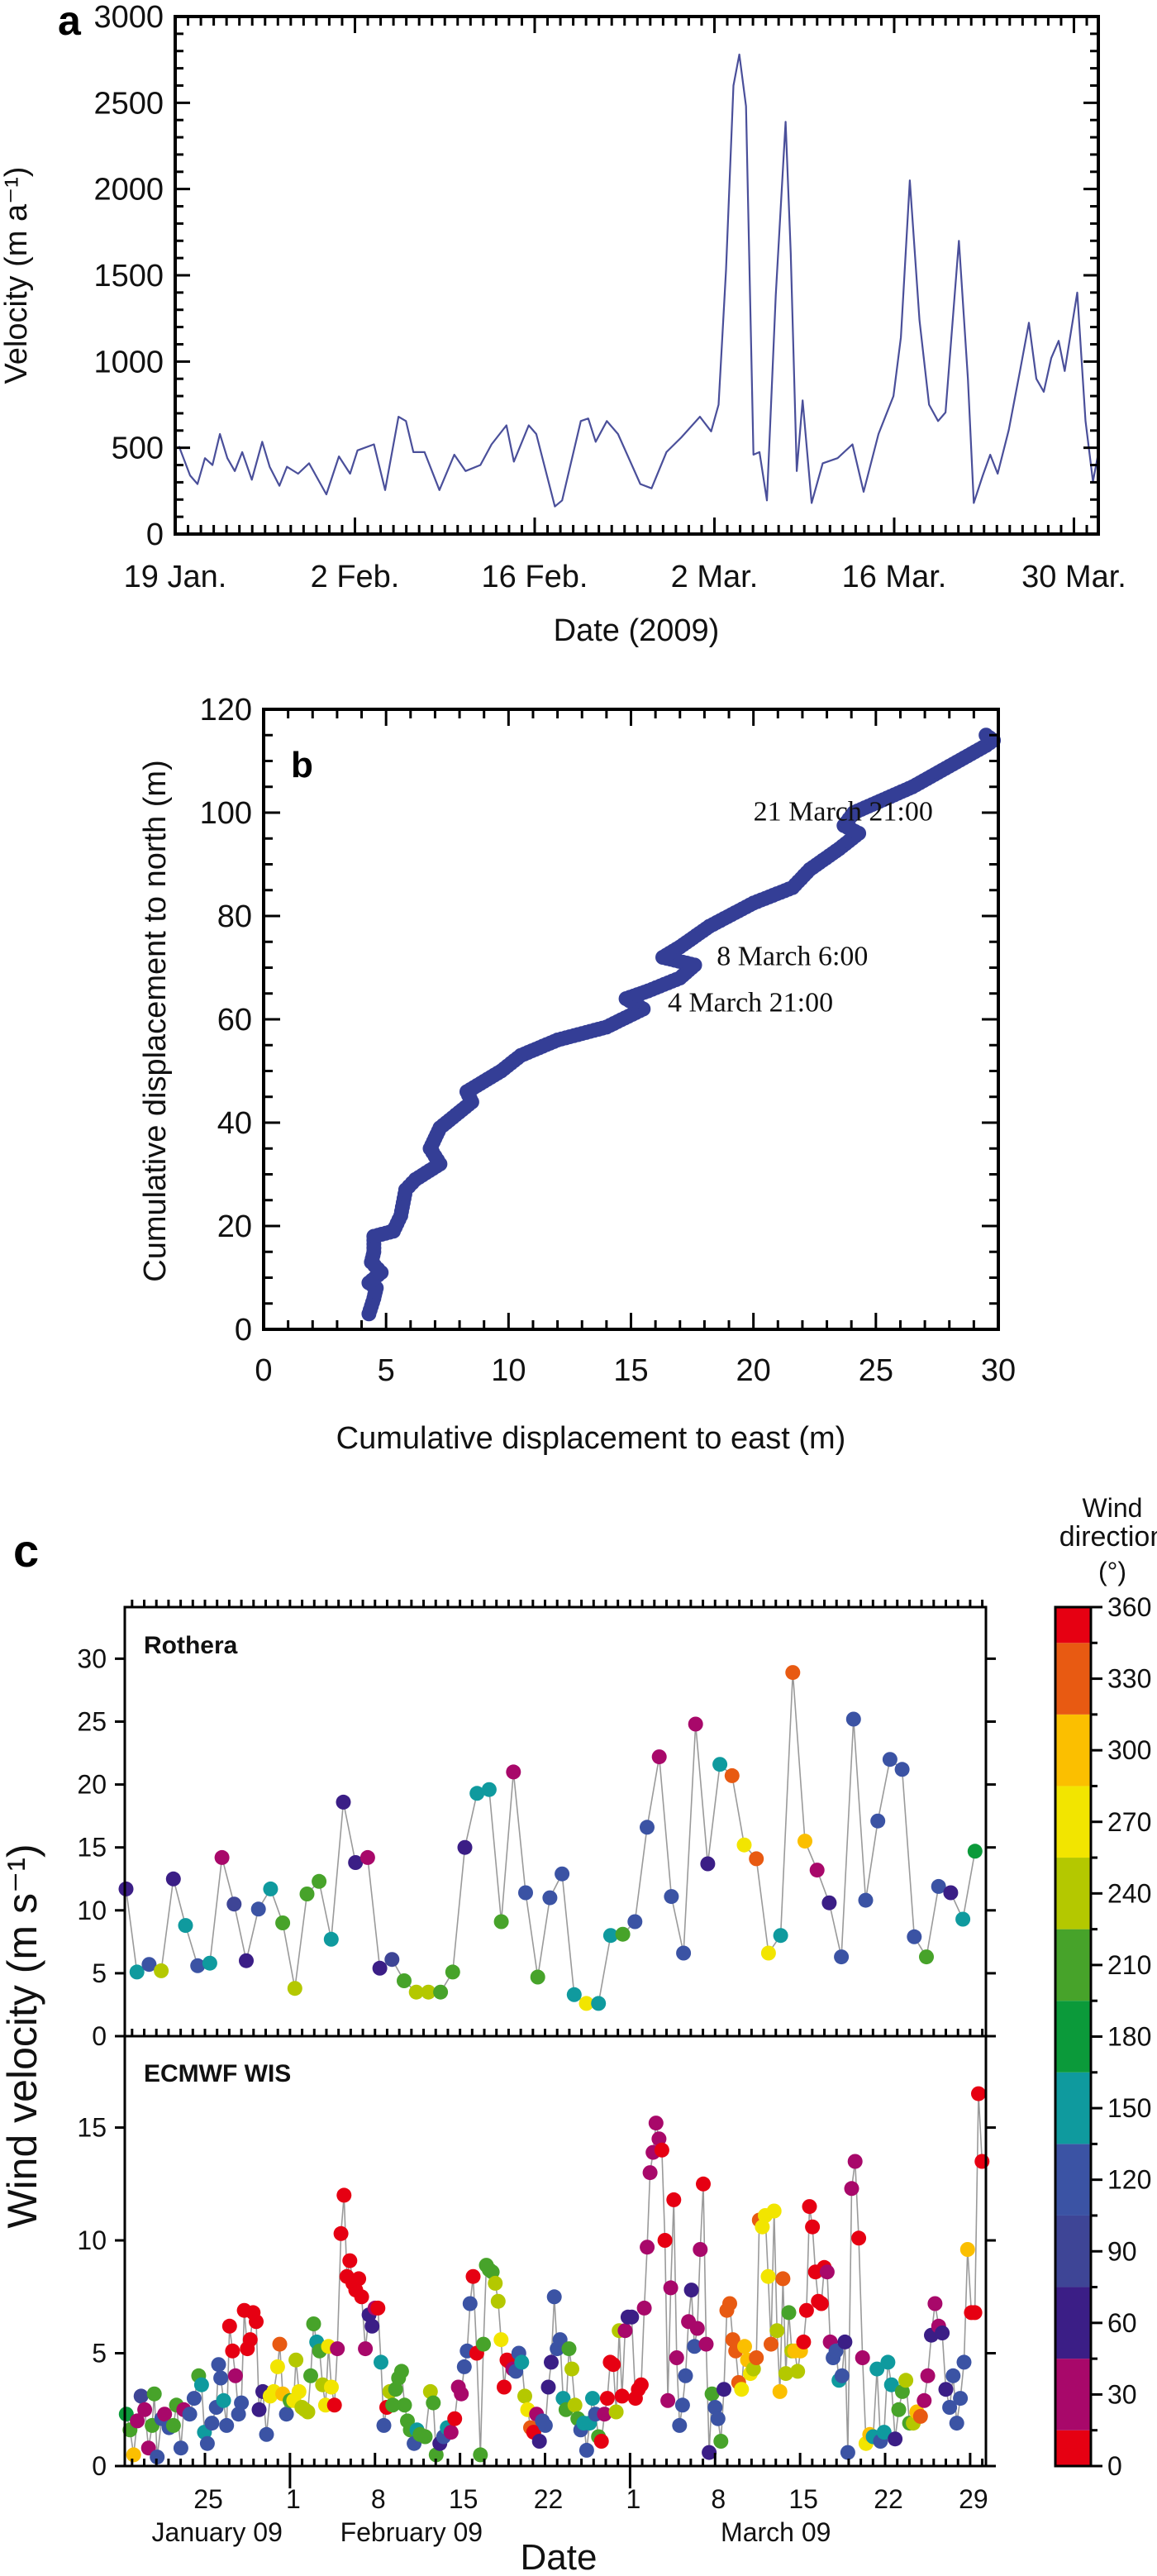  I want to click on x-tick-label: 22, so click(888, 2499).